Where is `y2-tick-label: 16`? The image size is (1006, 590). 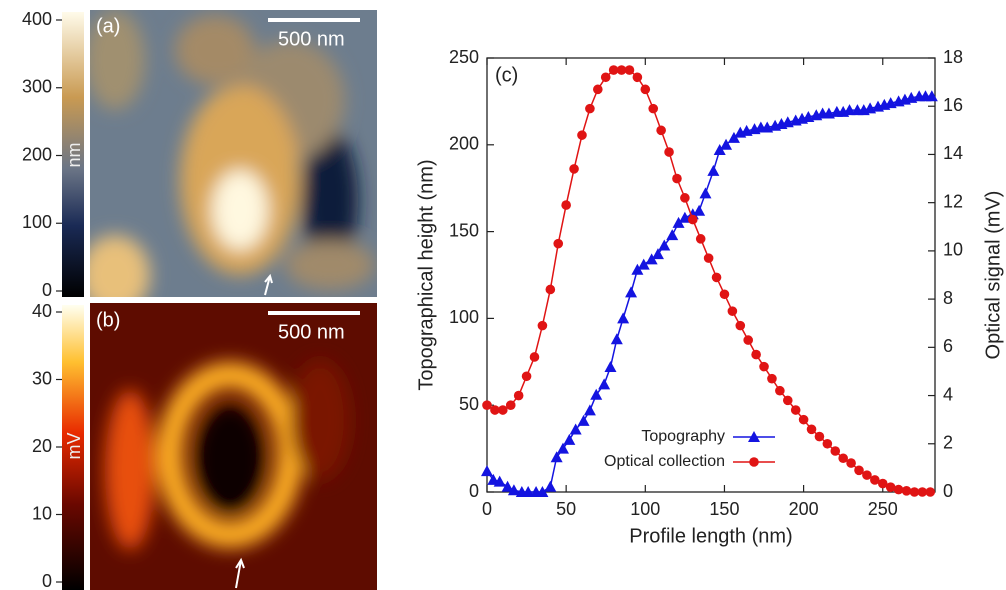 y2-tick-label: 16 is located at coordinates (953, 105).